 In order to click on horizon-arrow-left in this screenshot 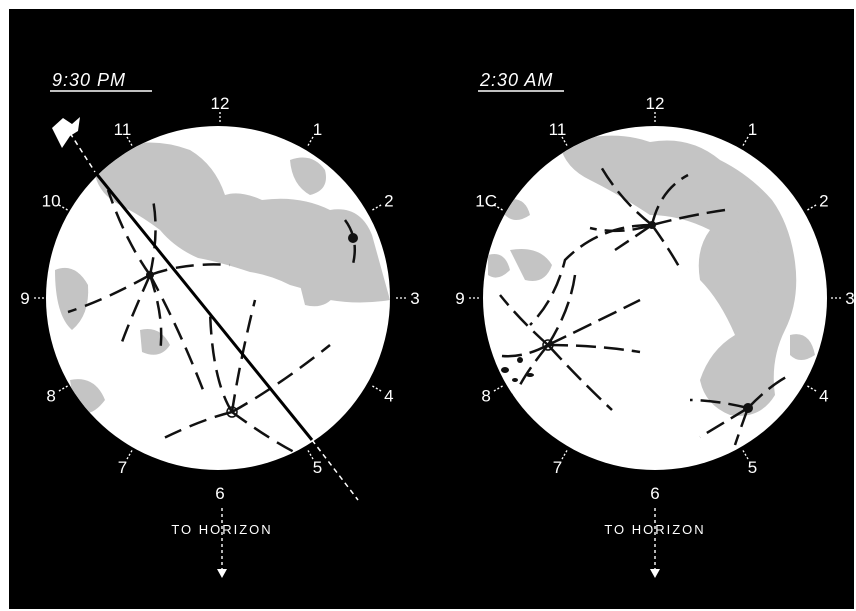, I will do `click(222, 543)`.